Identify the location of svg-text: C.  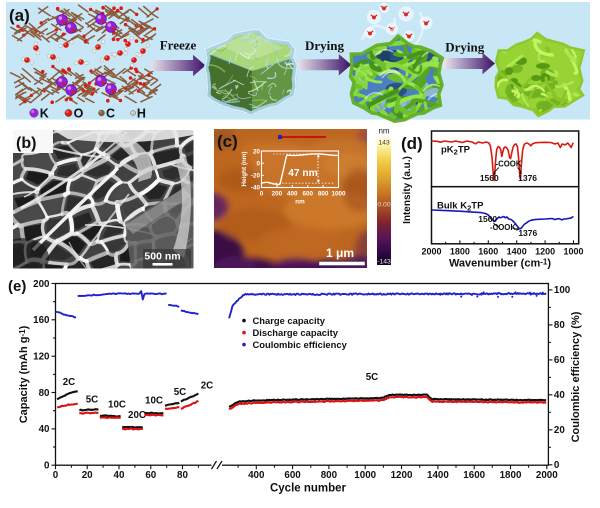
(110, 114).